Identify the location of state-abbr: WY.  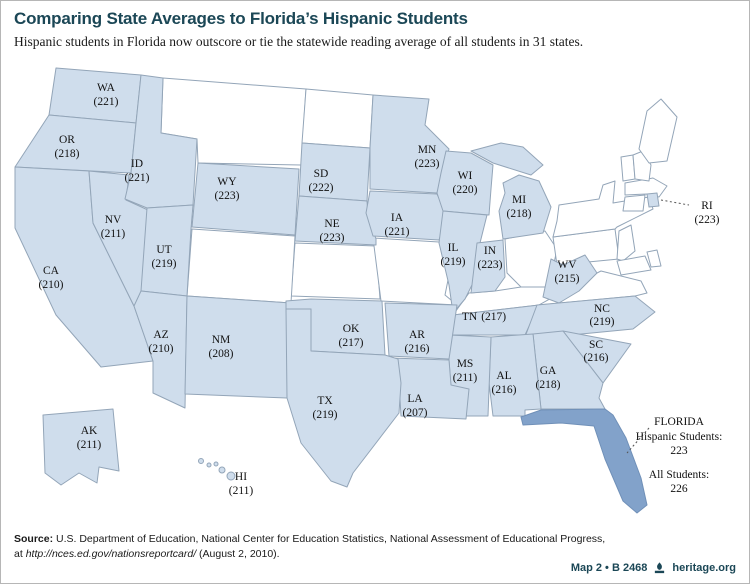
(227, 182).